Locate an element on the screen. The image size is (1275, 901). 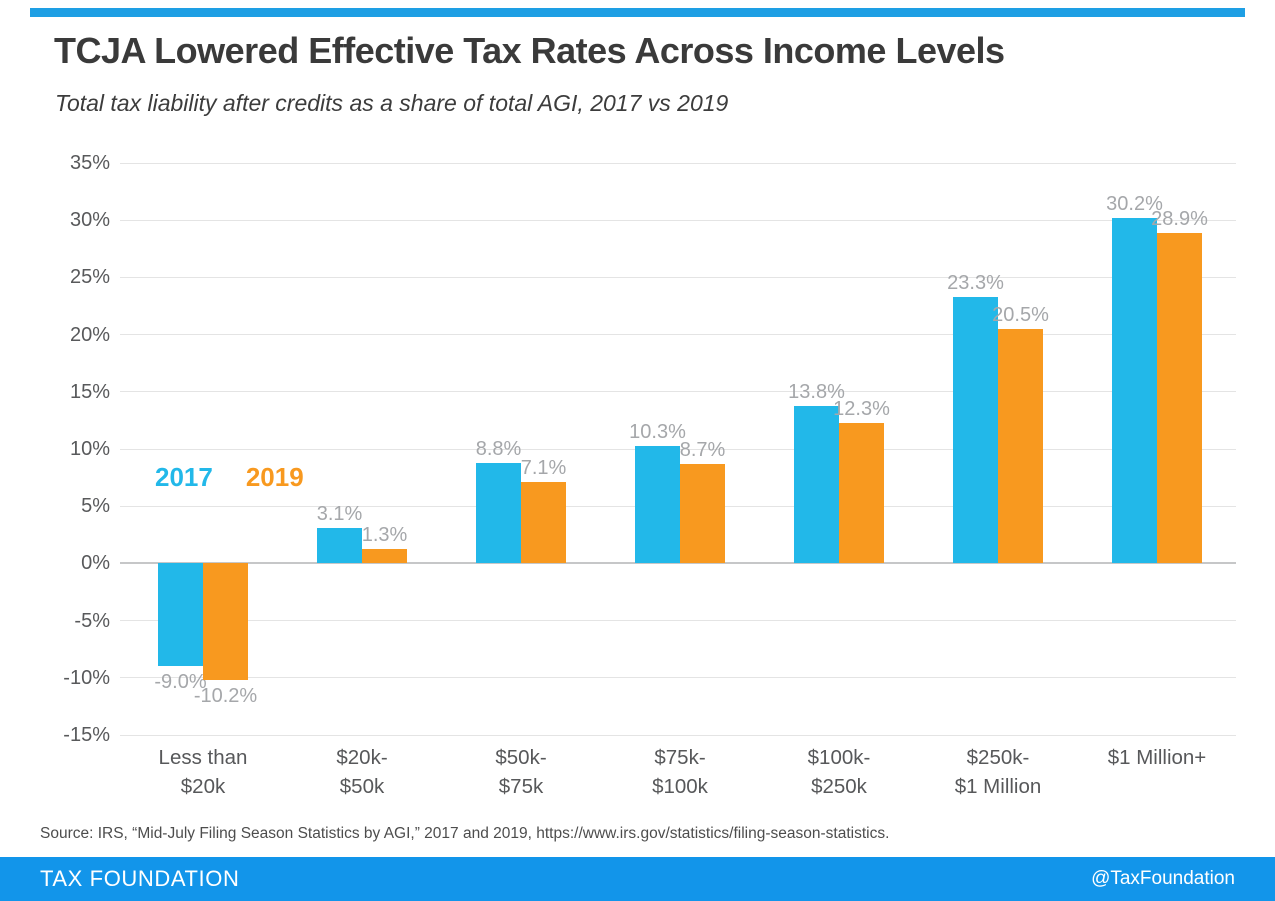
bar-value-label: 8.8% is located at coordinates (498, 448).